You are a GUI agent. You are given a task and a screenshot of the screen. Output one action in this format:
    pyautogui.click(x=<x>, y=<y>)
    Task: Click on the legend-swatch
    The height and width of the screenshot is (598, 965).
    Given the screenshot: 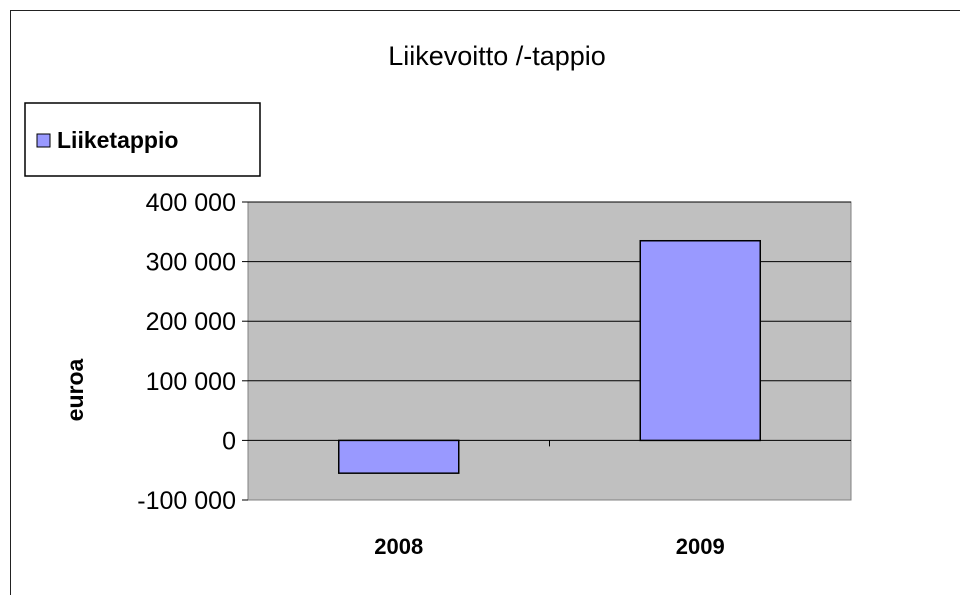 What is the action you would take?
    pyautogui.click(x=43, y=140)
    